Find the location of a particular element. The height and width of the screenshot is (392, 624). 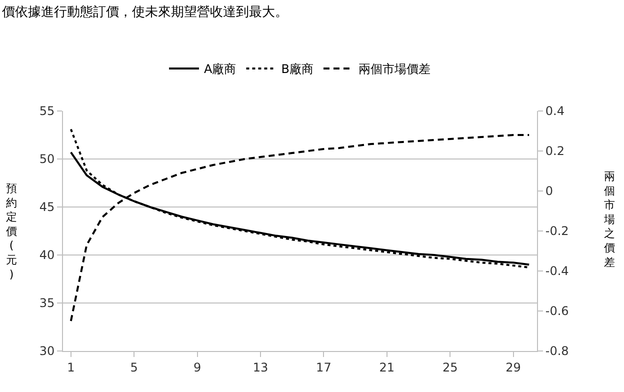

x-tick-label: 29 is located at coordinates (513, 367).